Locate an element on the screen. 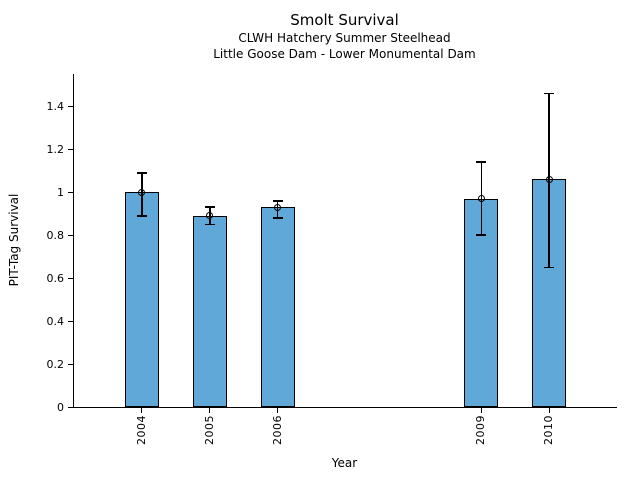 The width and height of the screenshot is (640, 480). y-axis-label: PIT-Tag Survival is located at coordinates (14, 240).